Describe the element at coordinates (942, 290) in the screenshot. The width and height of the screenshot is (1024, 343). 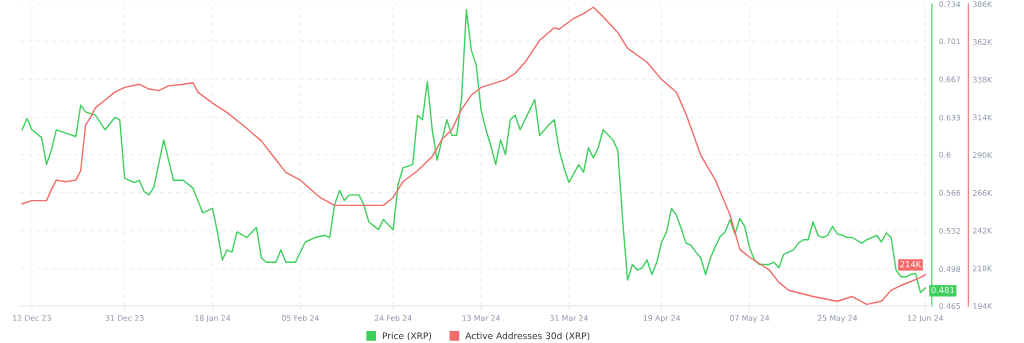
I see `data-label: 0.481` at that location.